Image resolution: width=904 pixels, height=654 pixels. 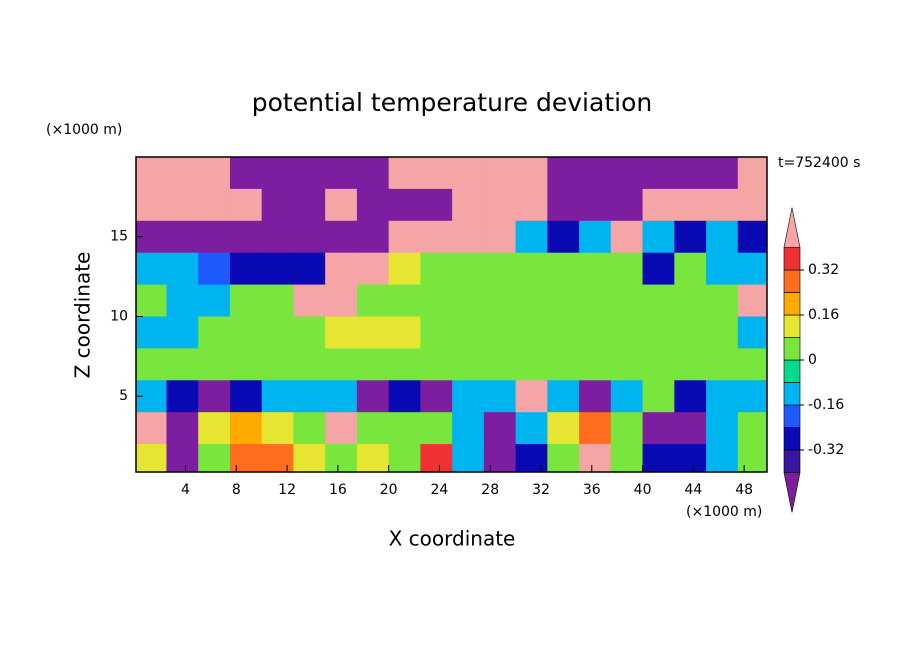 What do you see at coordinates (592, 490) in the screenshot?
I see `x-tick-label: 36` at bounding box center [592, 490].